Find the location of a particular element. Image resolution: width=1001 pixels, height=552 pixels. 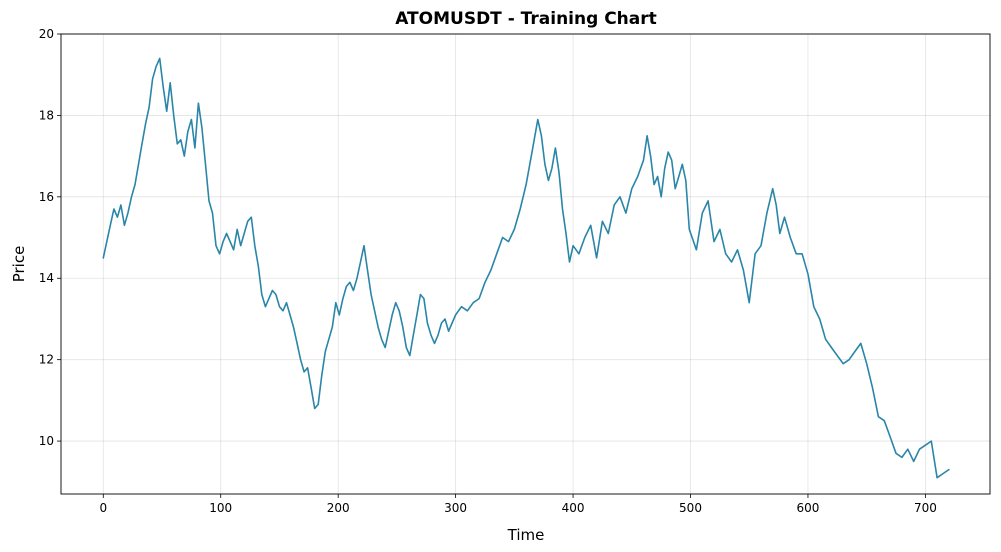

y-axis: 10 12 14 16 18 20 is located at coordinates (50, 237).